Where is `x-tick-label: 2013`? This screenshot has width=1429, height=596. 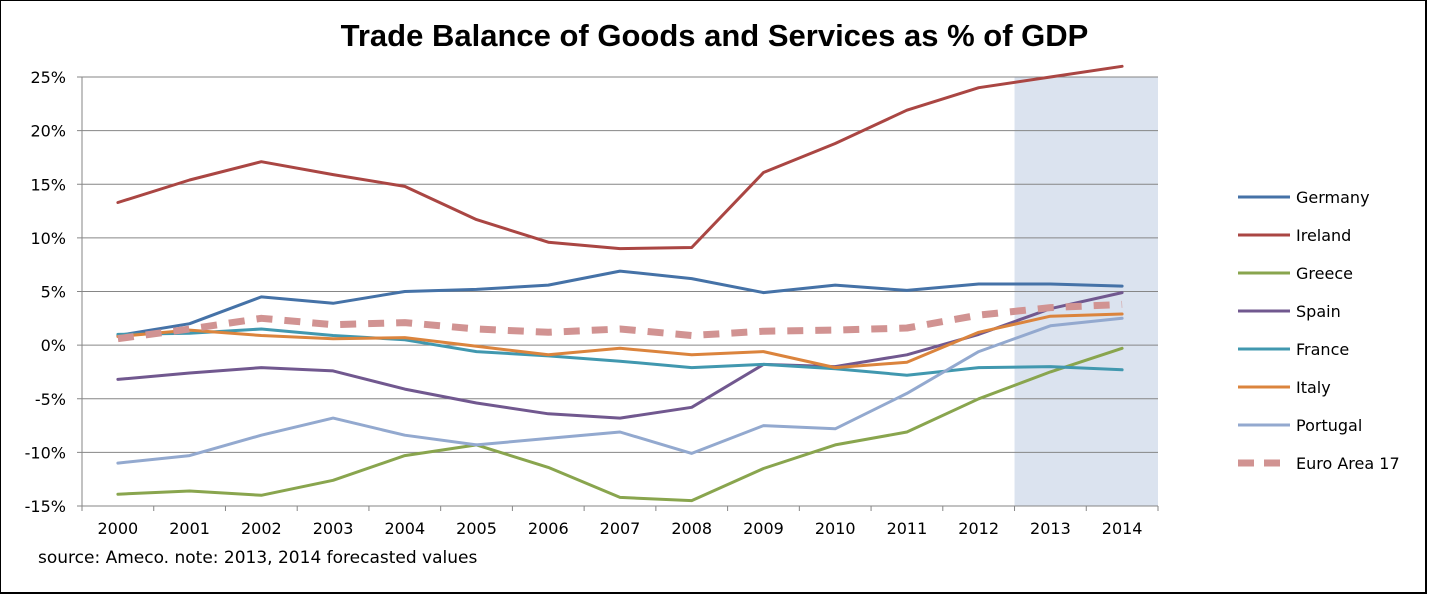 x-tick-label: 2013 is located at coordinates (1050, 528).